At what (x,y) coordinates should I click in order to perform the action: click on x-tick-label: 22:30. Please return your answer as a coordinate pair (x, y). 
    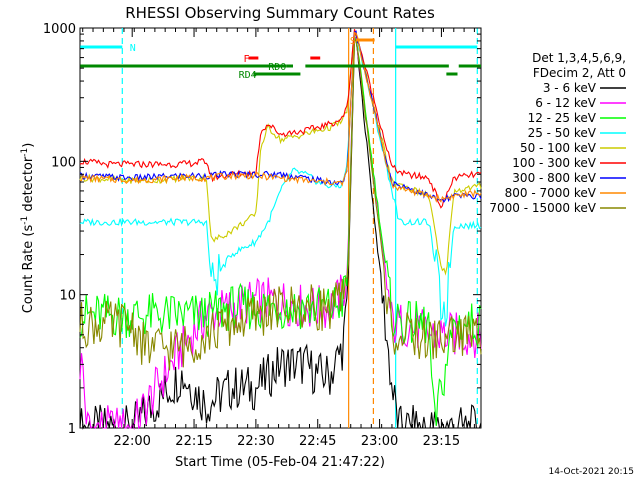
    Looking at the image, I should click on (255, 441).